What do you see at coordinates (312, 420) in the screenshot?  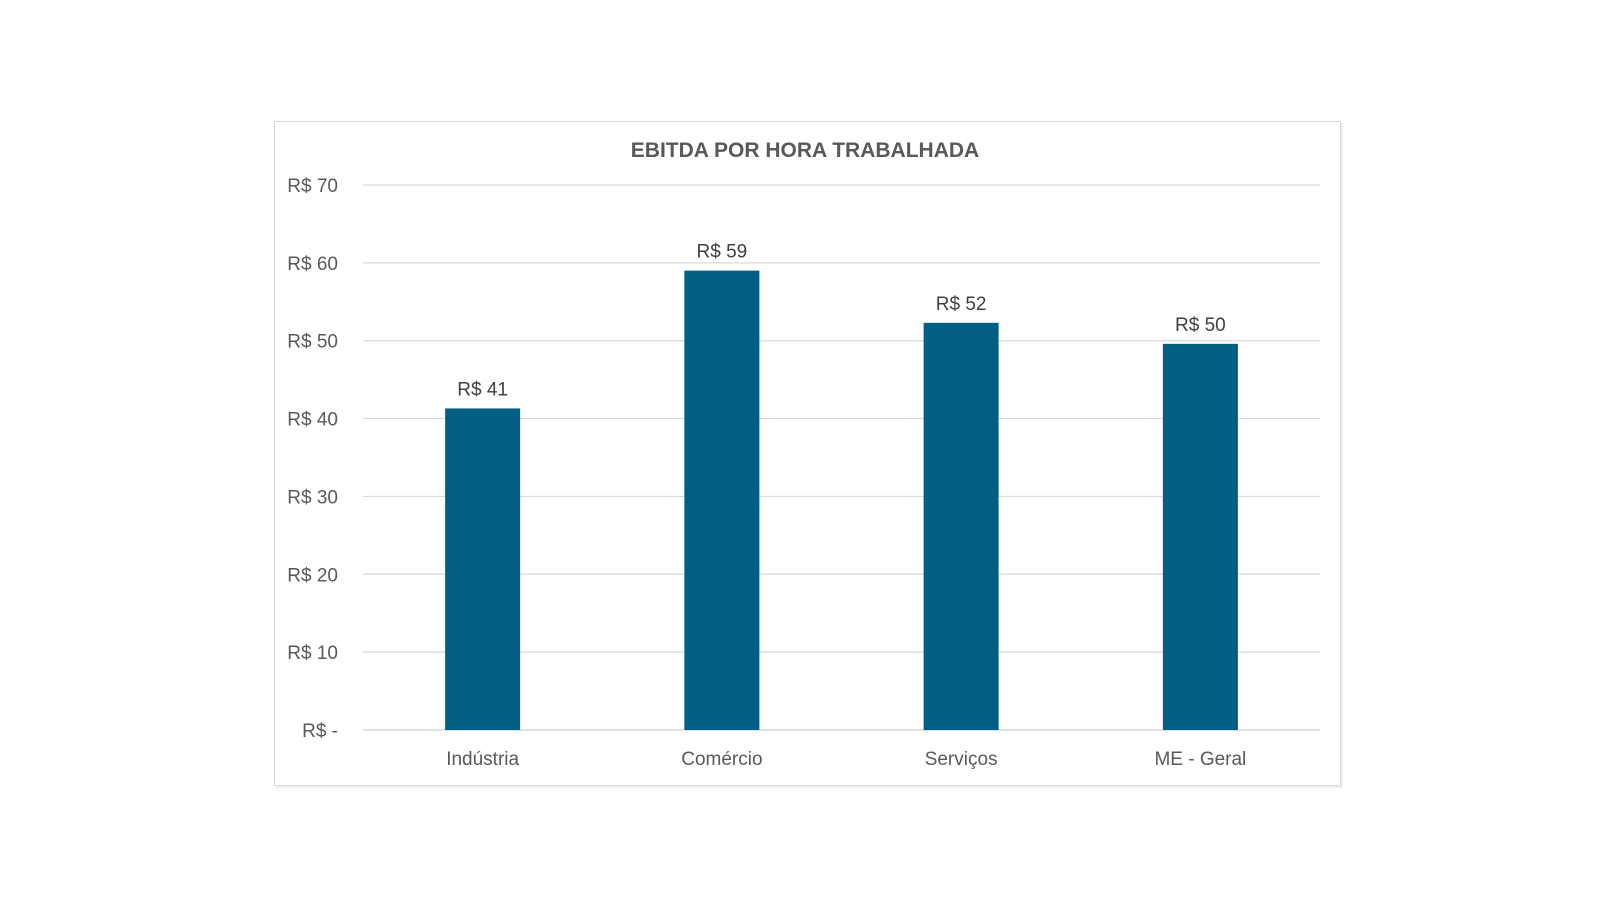 I see `y-tick-label: R$ 40` at bounding box center [312, 420].